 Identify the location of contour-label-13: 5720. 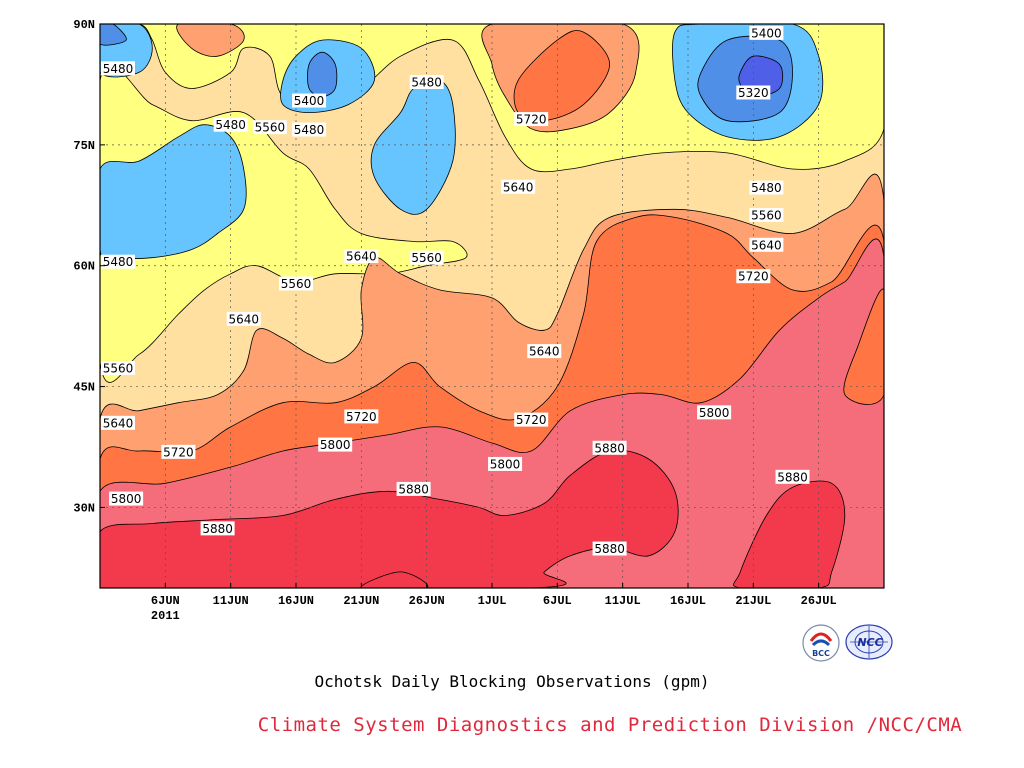
(753, 276).